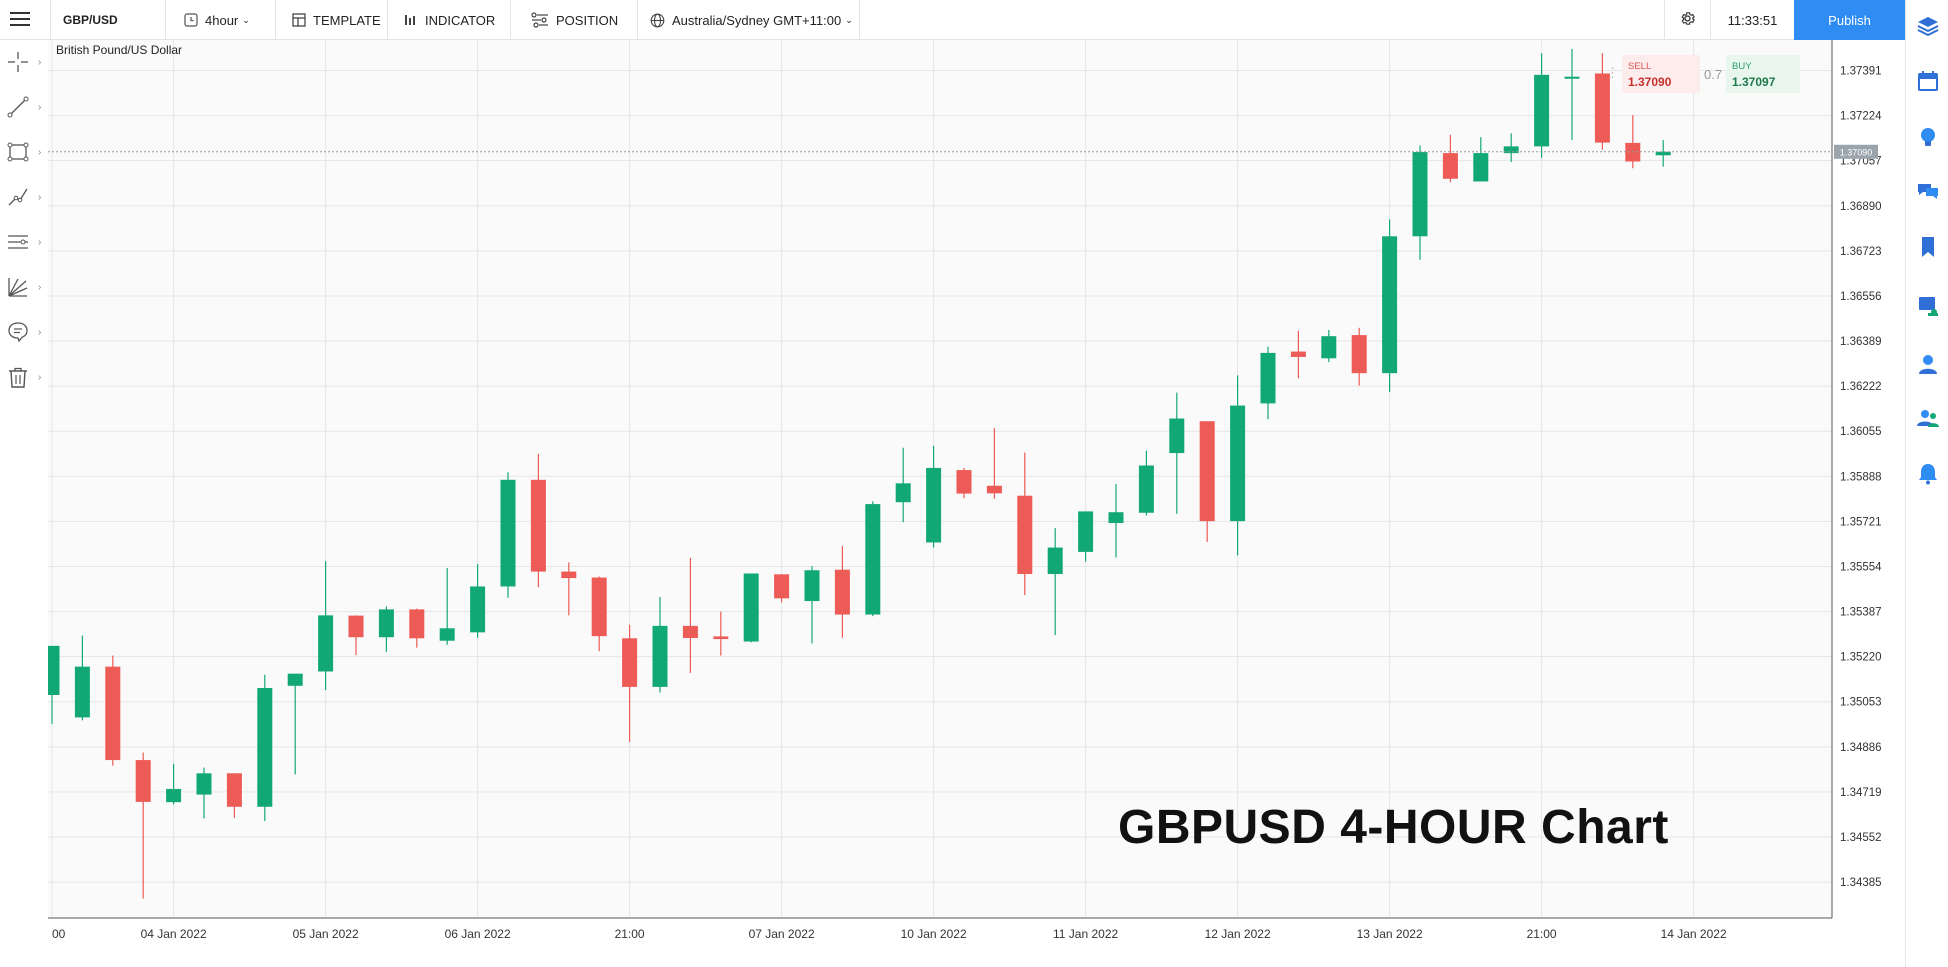 The height and width of the screenshot is (967, 1948). I want to click on indicator-button: INDICATOR, so click(449, 20).